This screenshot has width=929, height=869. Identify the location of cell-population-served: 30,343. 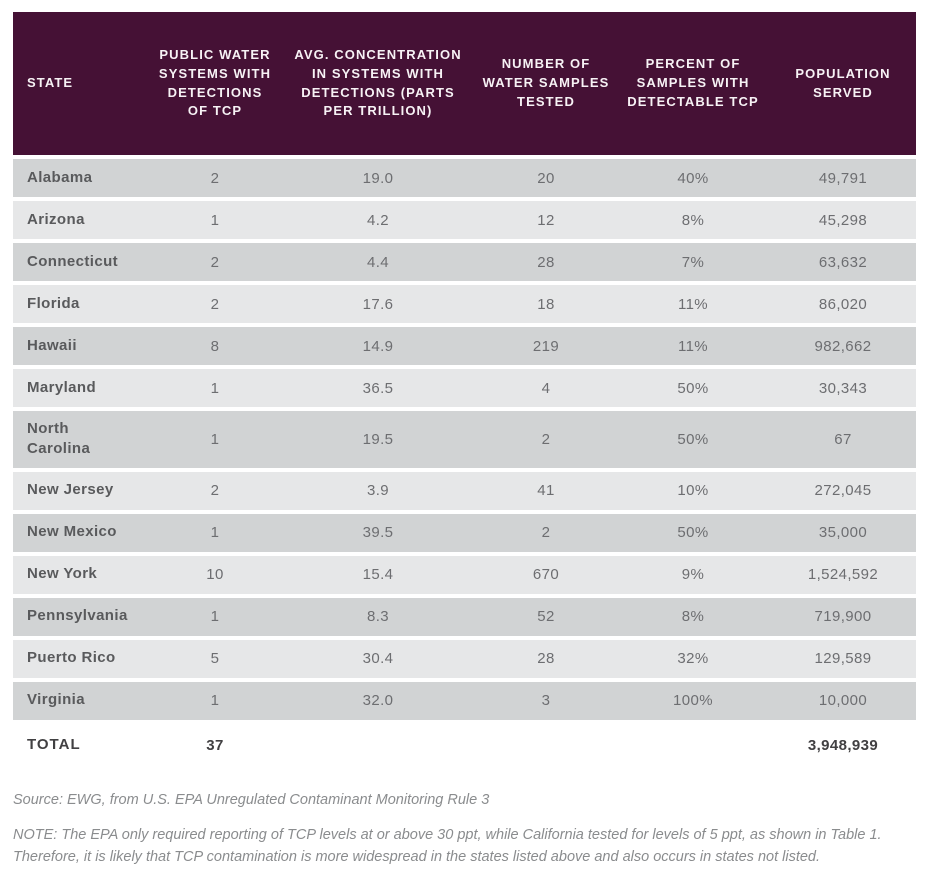
(843, 388).